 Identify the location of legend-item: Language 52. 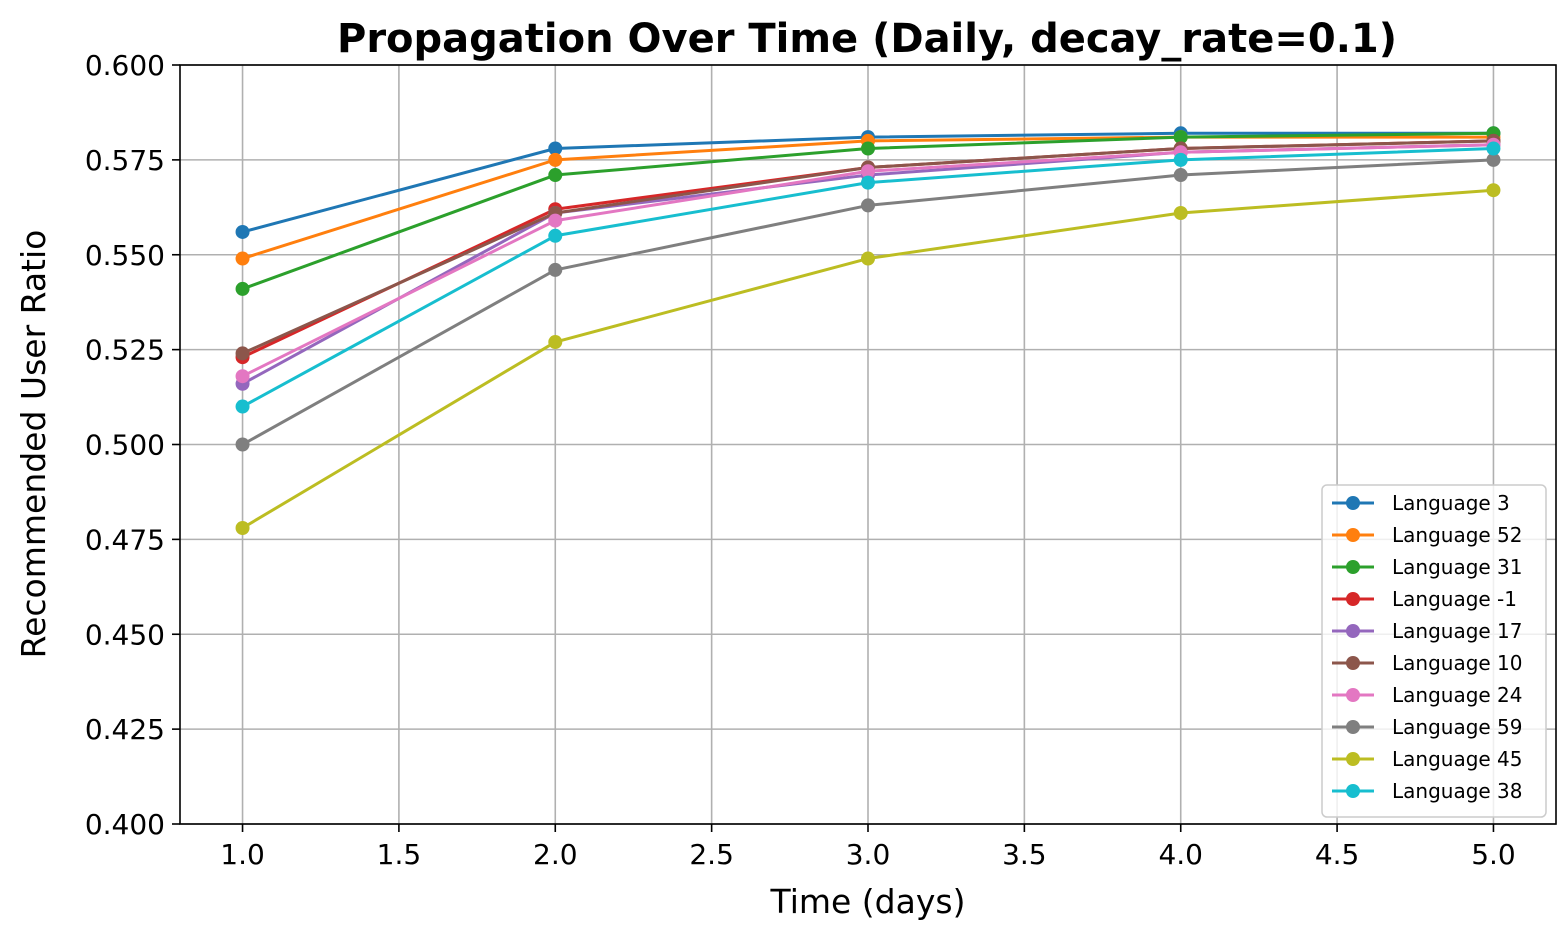
(1427, 535).